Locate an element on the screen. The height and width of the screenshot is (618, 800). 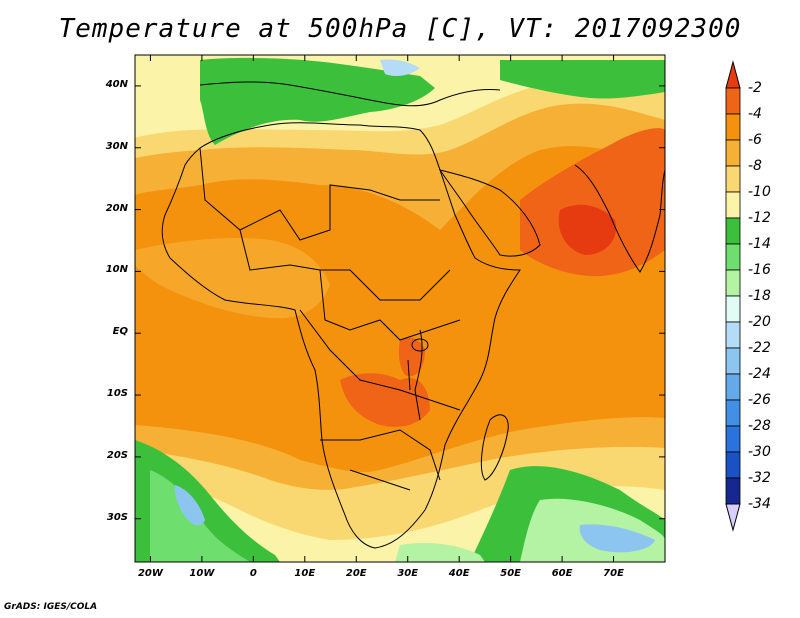
latitude-label: 30S is located at coordinates (117, 517).